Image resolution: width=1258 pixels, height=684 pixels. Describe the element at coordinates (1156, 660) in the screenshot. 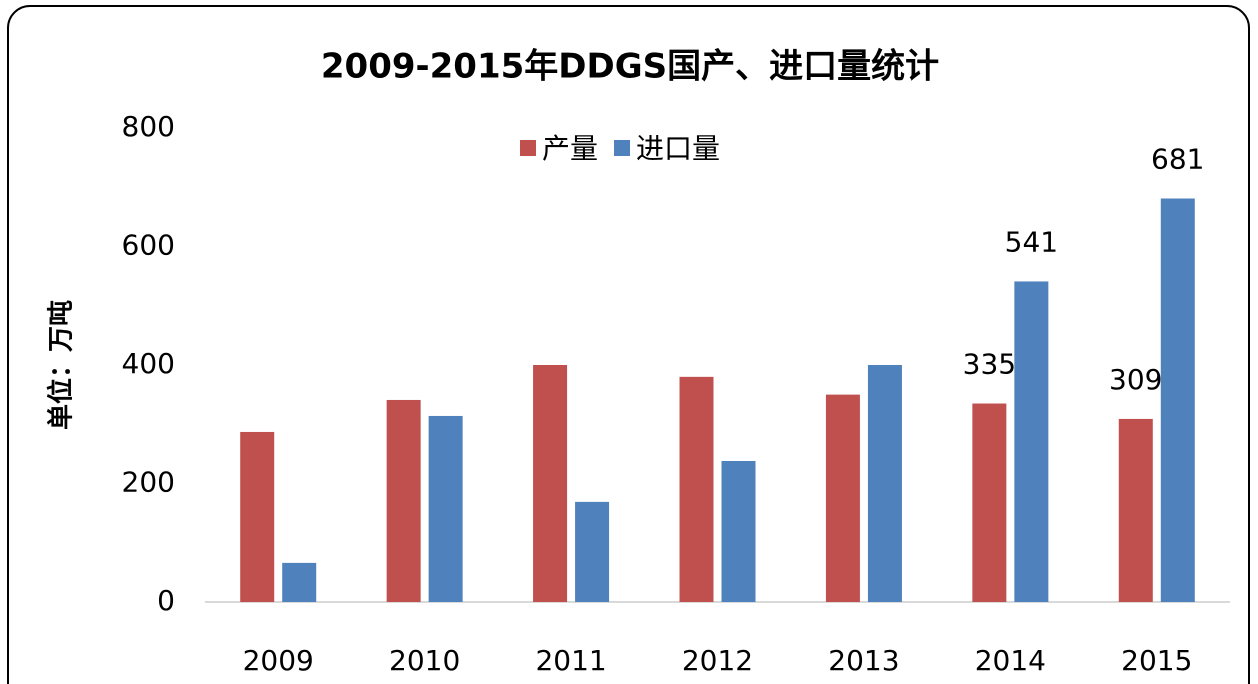

I see `x-tick-label: 2015` at that location.